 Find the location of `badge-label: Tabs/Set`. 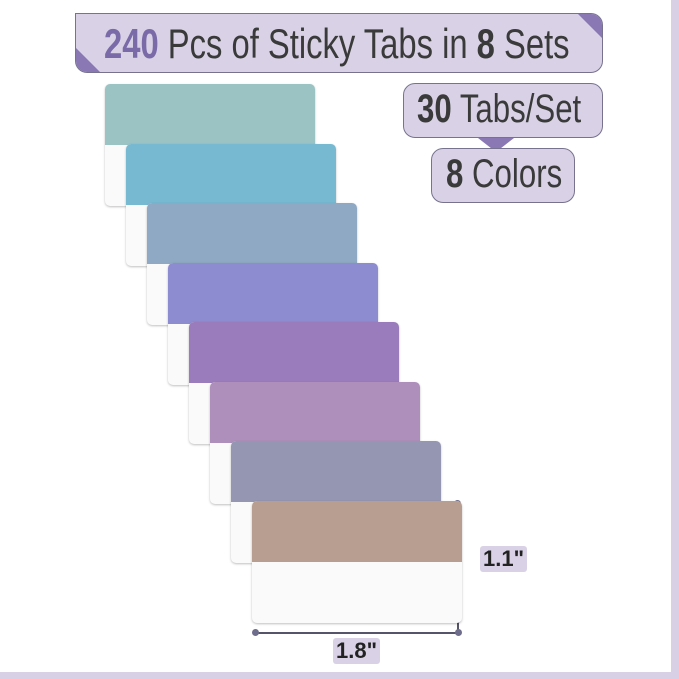

badge-label: Tabs/Set is located at coordinates (516, 109).